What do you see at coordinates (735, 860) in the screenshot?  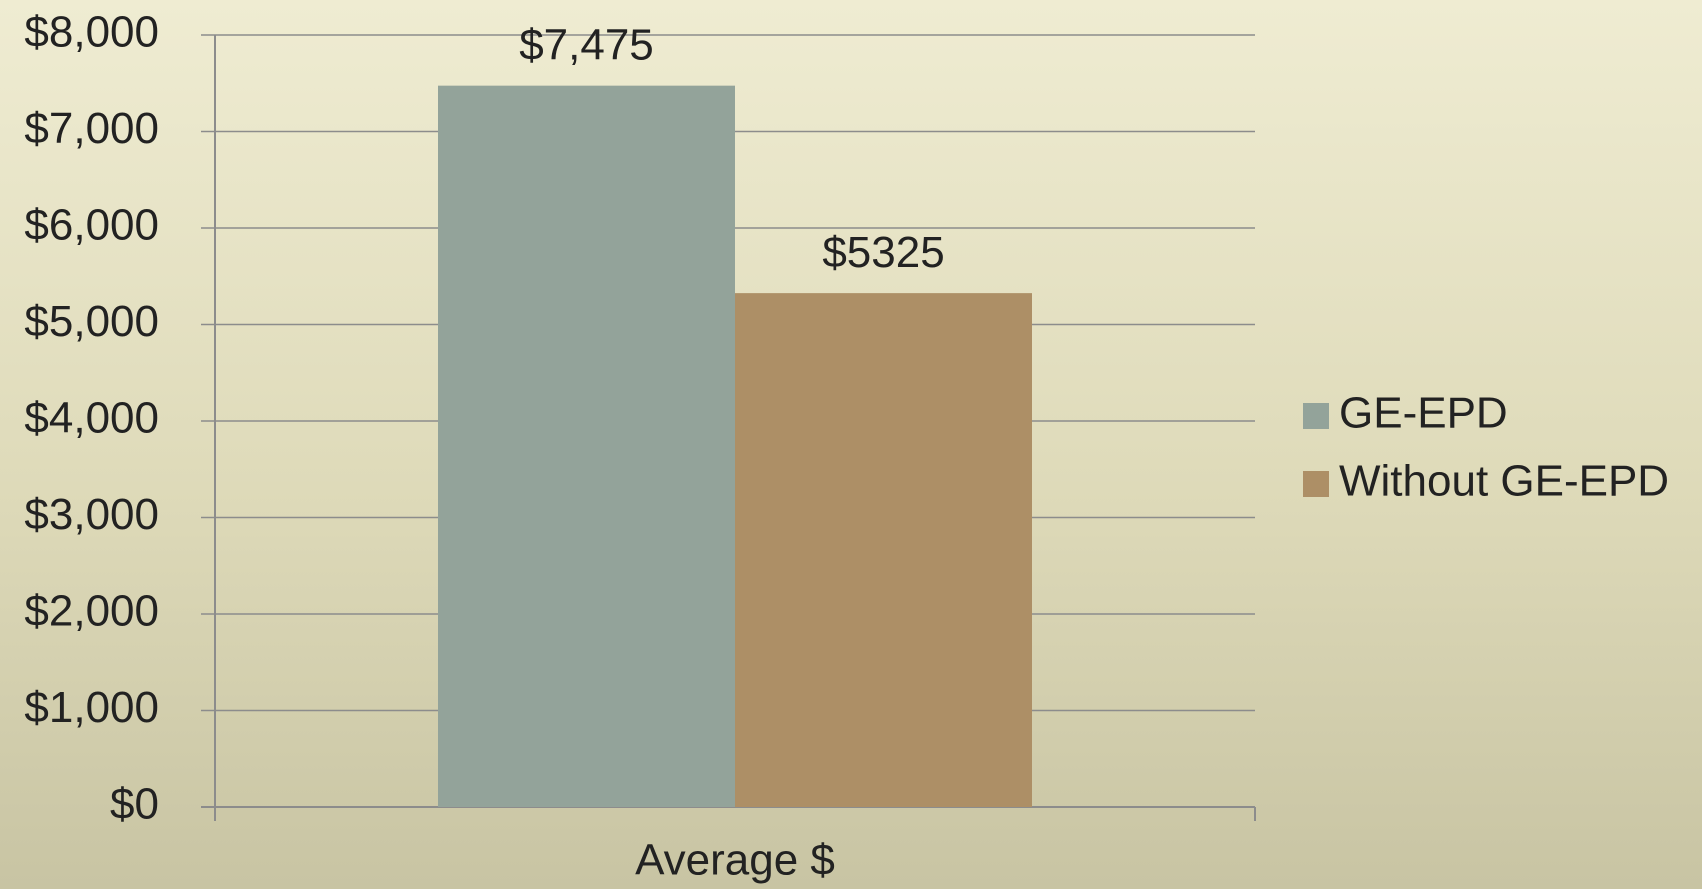 I see `x-tick-label: Average $` at bounding box center [735, 860].